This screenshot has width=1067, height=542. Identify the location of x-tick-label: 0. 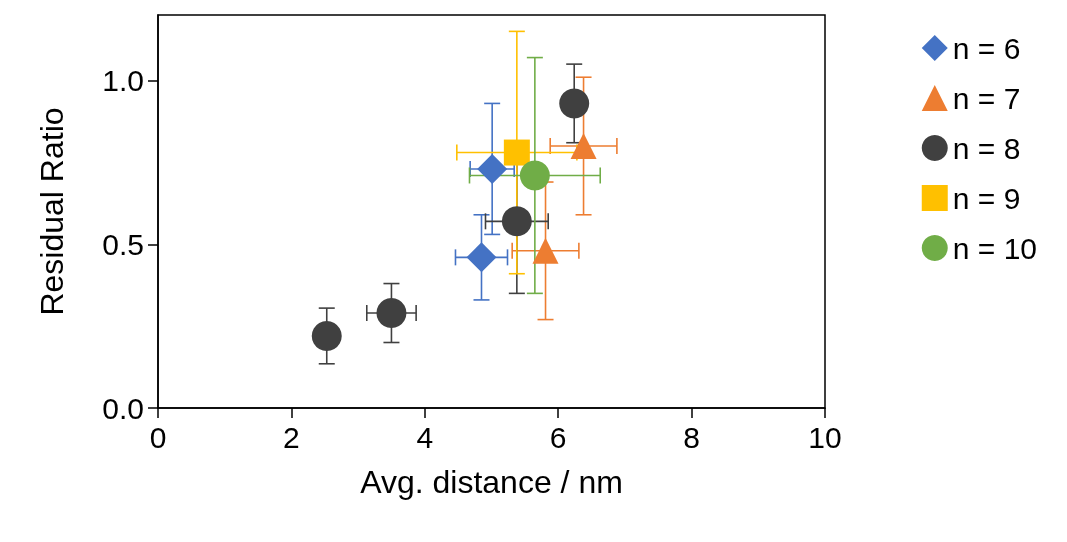
(158, 437).